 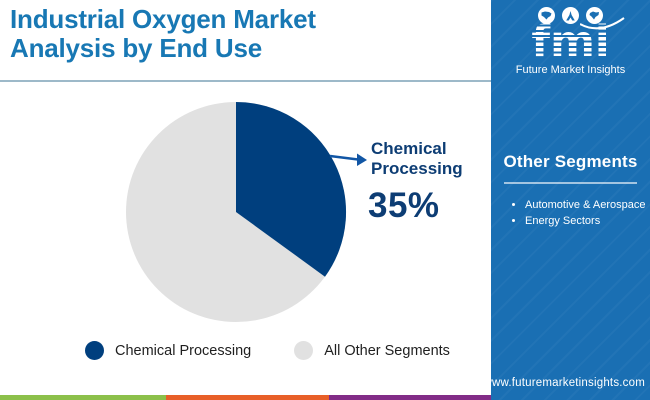 What do you see at coordinates (387, 350) in the screenshot?
I see `legend-label: All Other Segments` at bounding box center [387, 350].